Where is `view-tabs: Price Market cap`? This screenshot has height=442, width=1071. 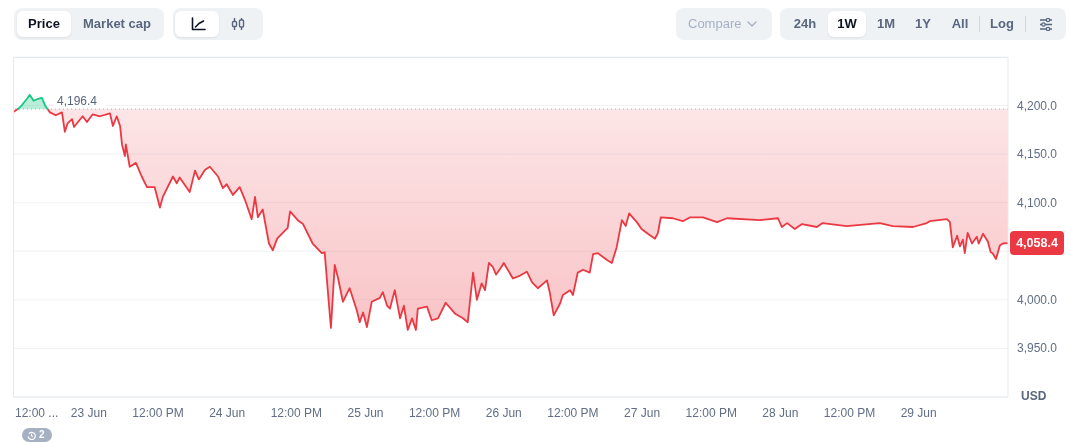
view-tabs: Price Market cap is located at coordinates (89, 24).